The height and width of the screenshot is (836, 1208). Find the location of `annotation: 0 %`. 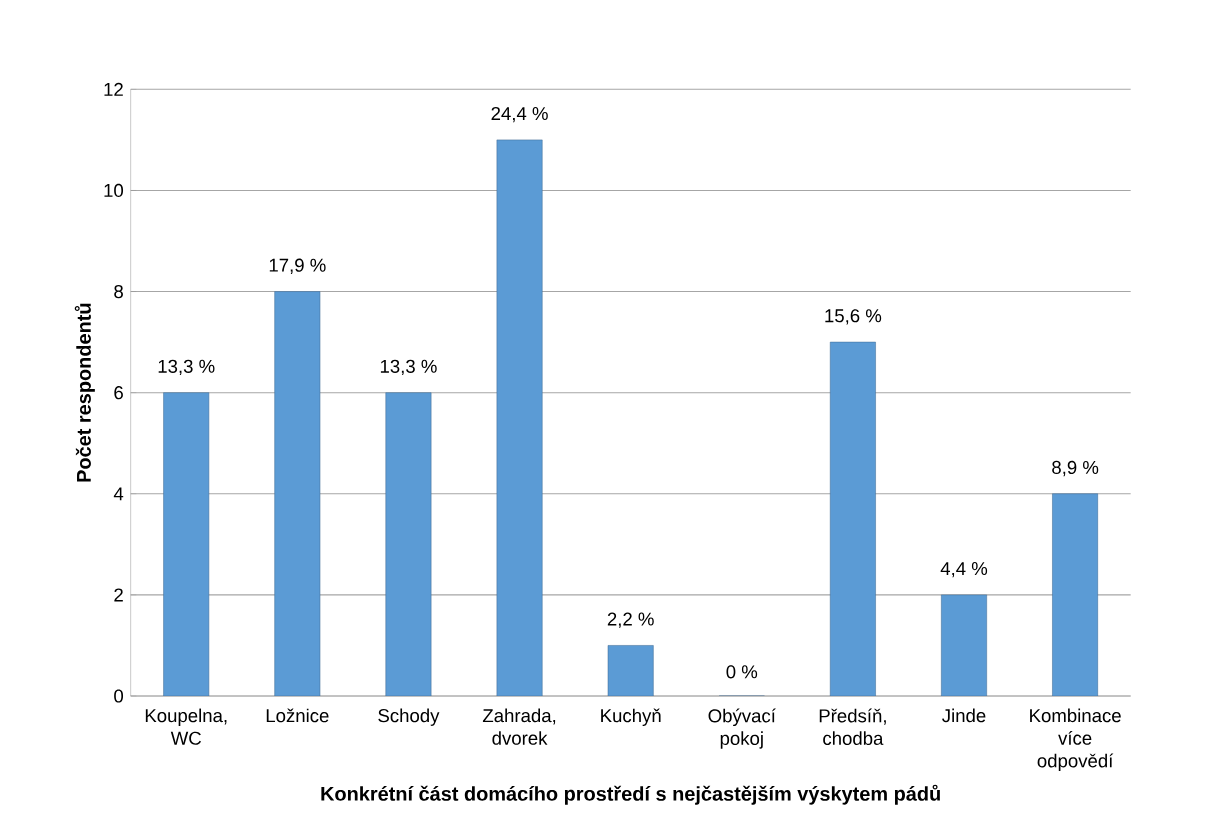

annotation: 0 % is located at coordinates (742, 672).